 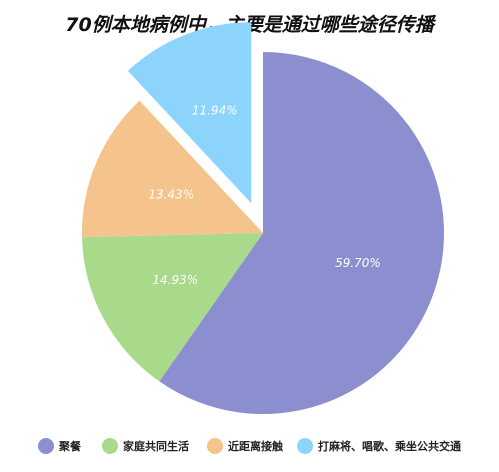 What do you see at coordinates (305, 446) in the screenshot?
I see `legend-swatch-mahjong-transit` at bounding box center [305, 446].